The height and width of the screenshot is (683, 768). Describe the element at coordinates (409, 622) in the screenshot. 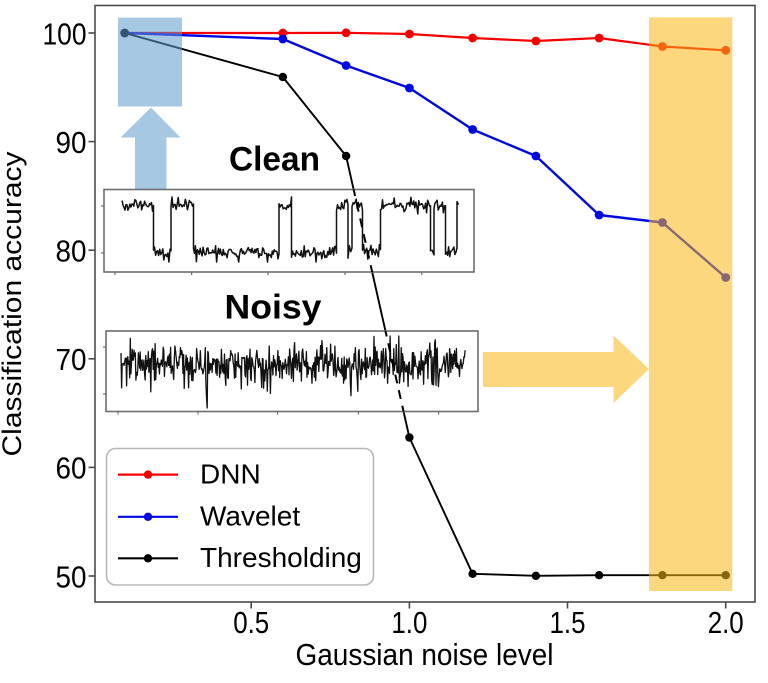

I see `svg-text: 1.0` at that location.